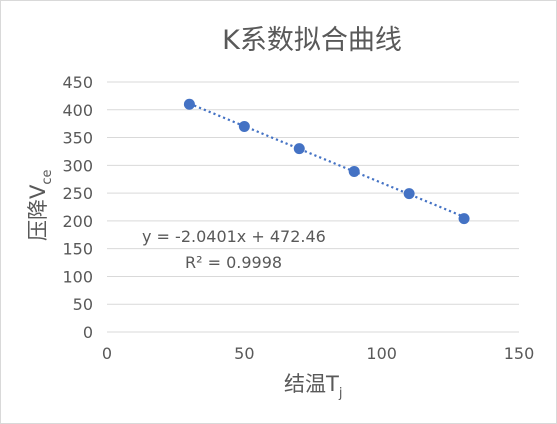 Image resolution: width=557 pixels, height=424 pixels. Describe the element at coordinates (77, 165) in the screenshot. I see `y-tick-label: 300` at that location.